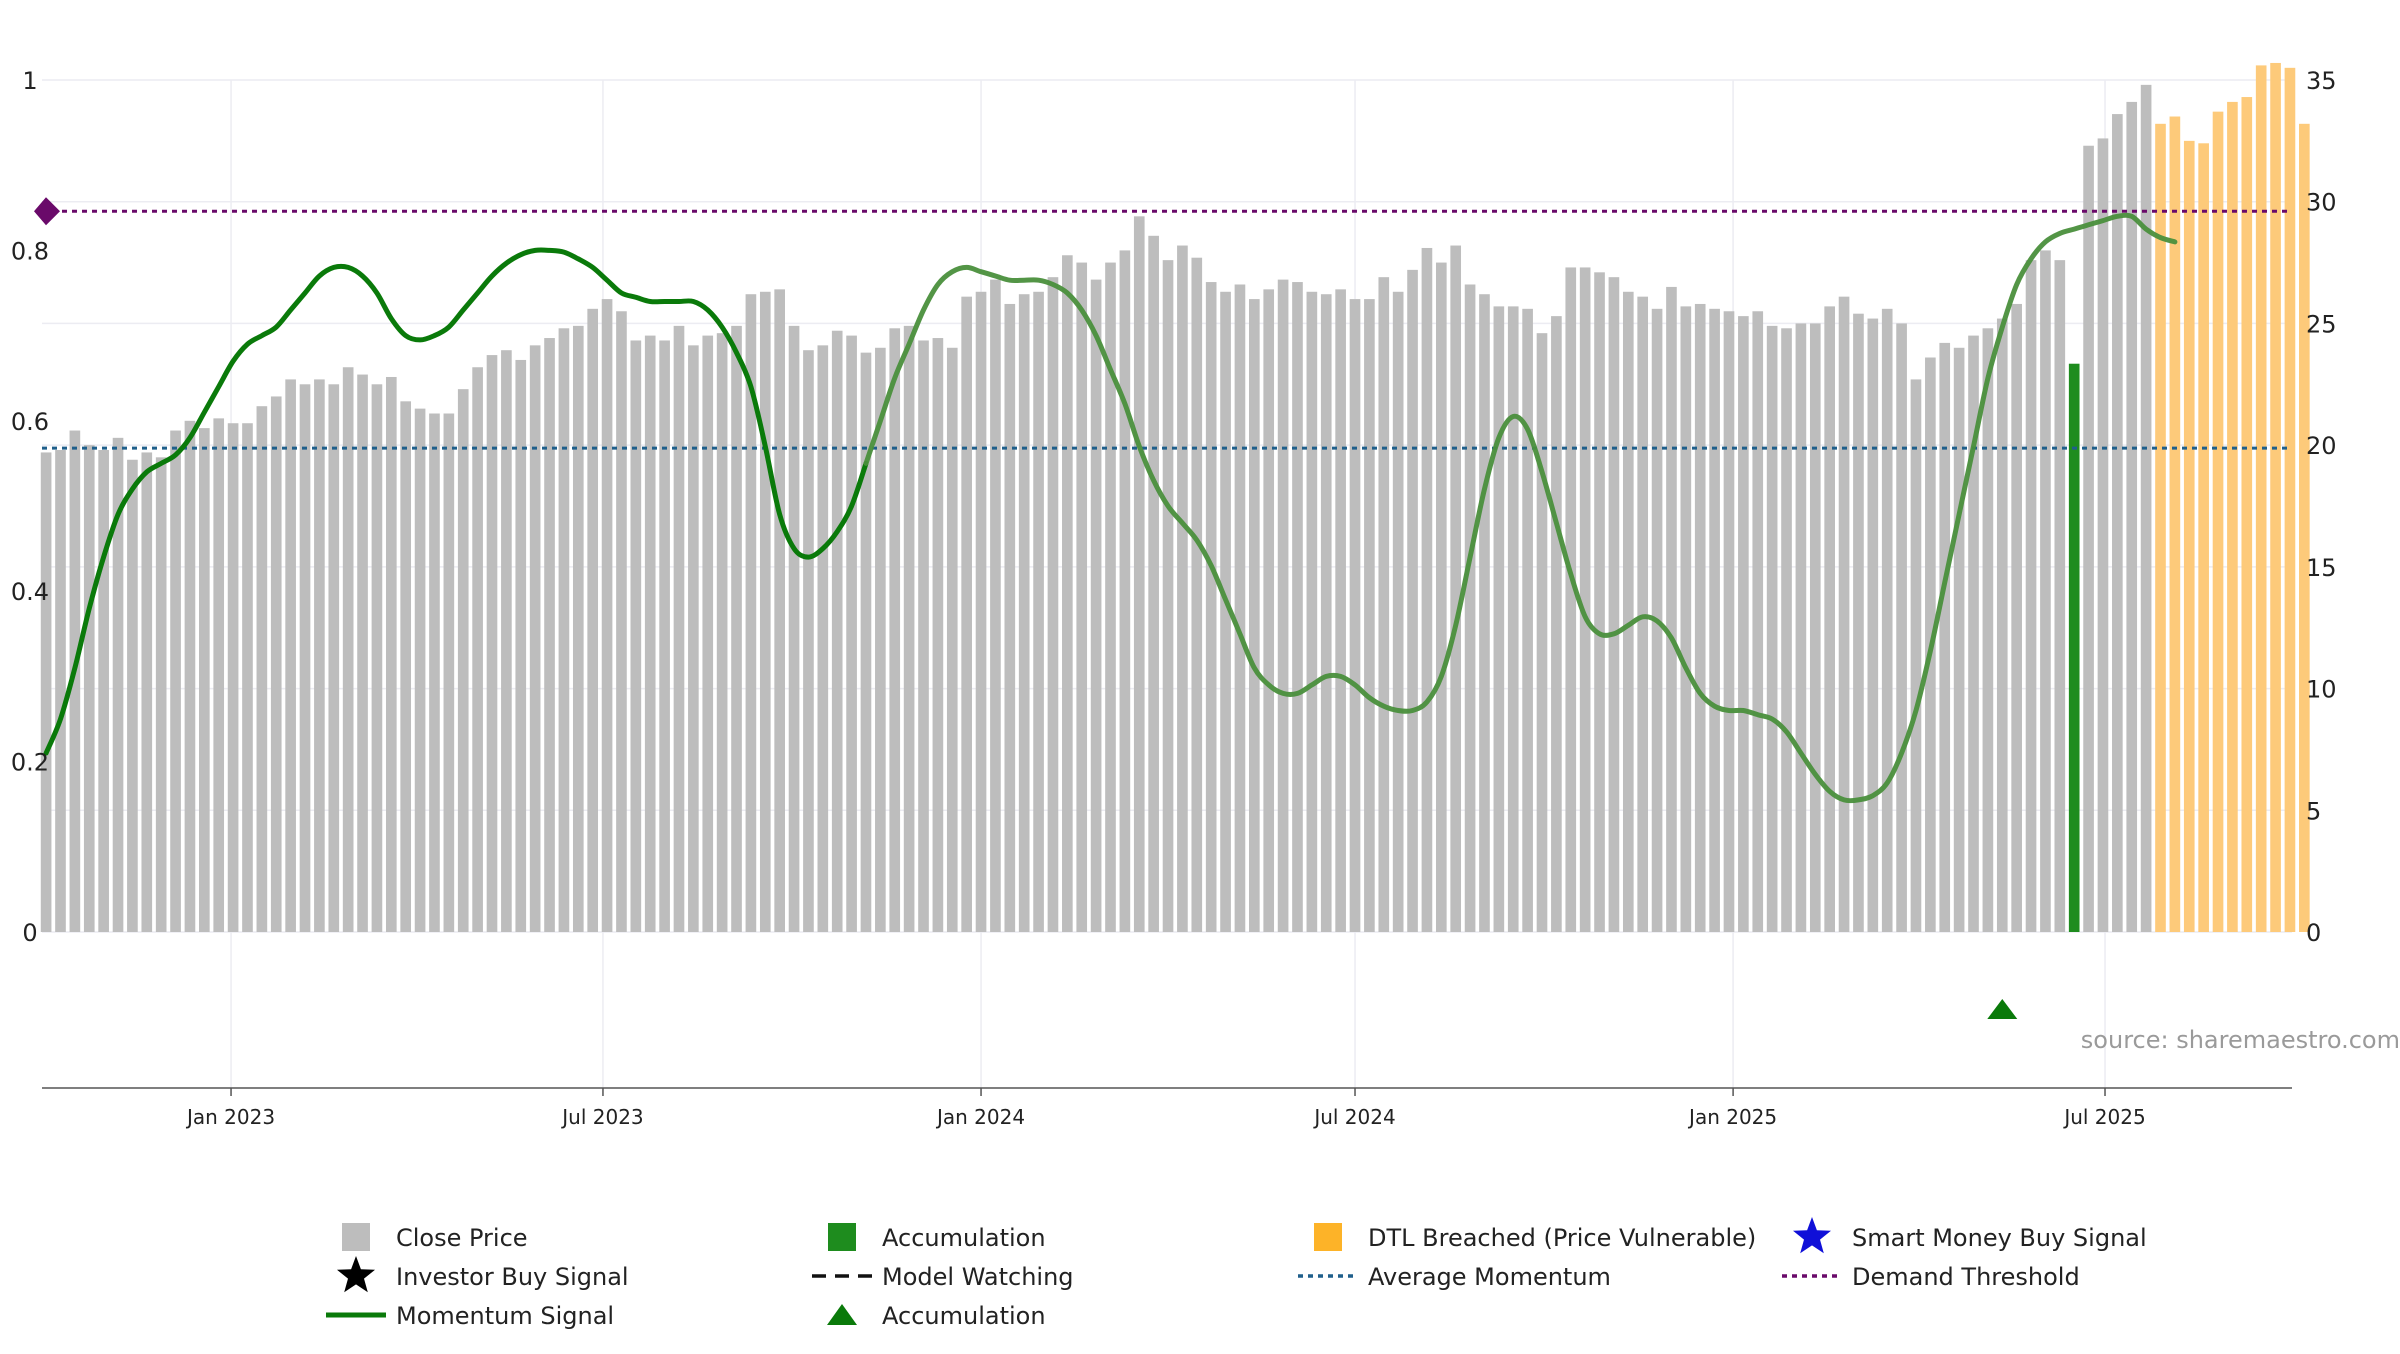  What do you see at coordinates (601, 1117) in the screenshot?
I see `x-axis-tick-label: Jul 2023` at bounding box center [601, 1117].